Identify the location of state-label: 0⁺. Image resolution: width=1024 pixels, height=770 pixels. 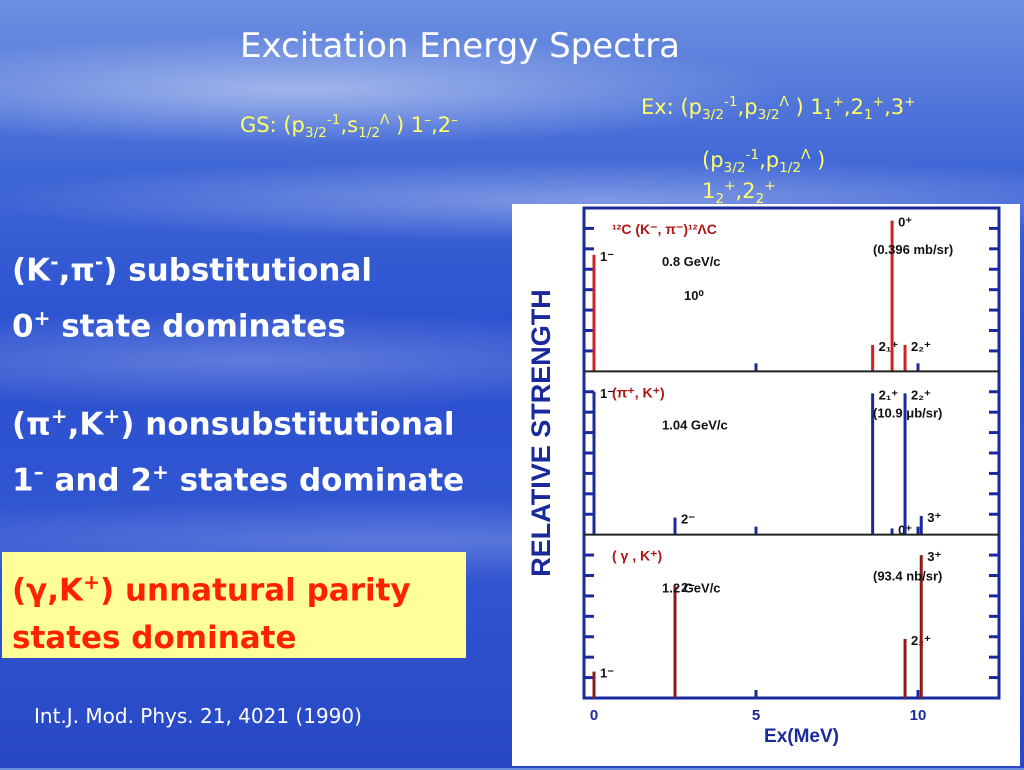
(905, 222).